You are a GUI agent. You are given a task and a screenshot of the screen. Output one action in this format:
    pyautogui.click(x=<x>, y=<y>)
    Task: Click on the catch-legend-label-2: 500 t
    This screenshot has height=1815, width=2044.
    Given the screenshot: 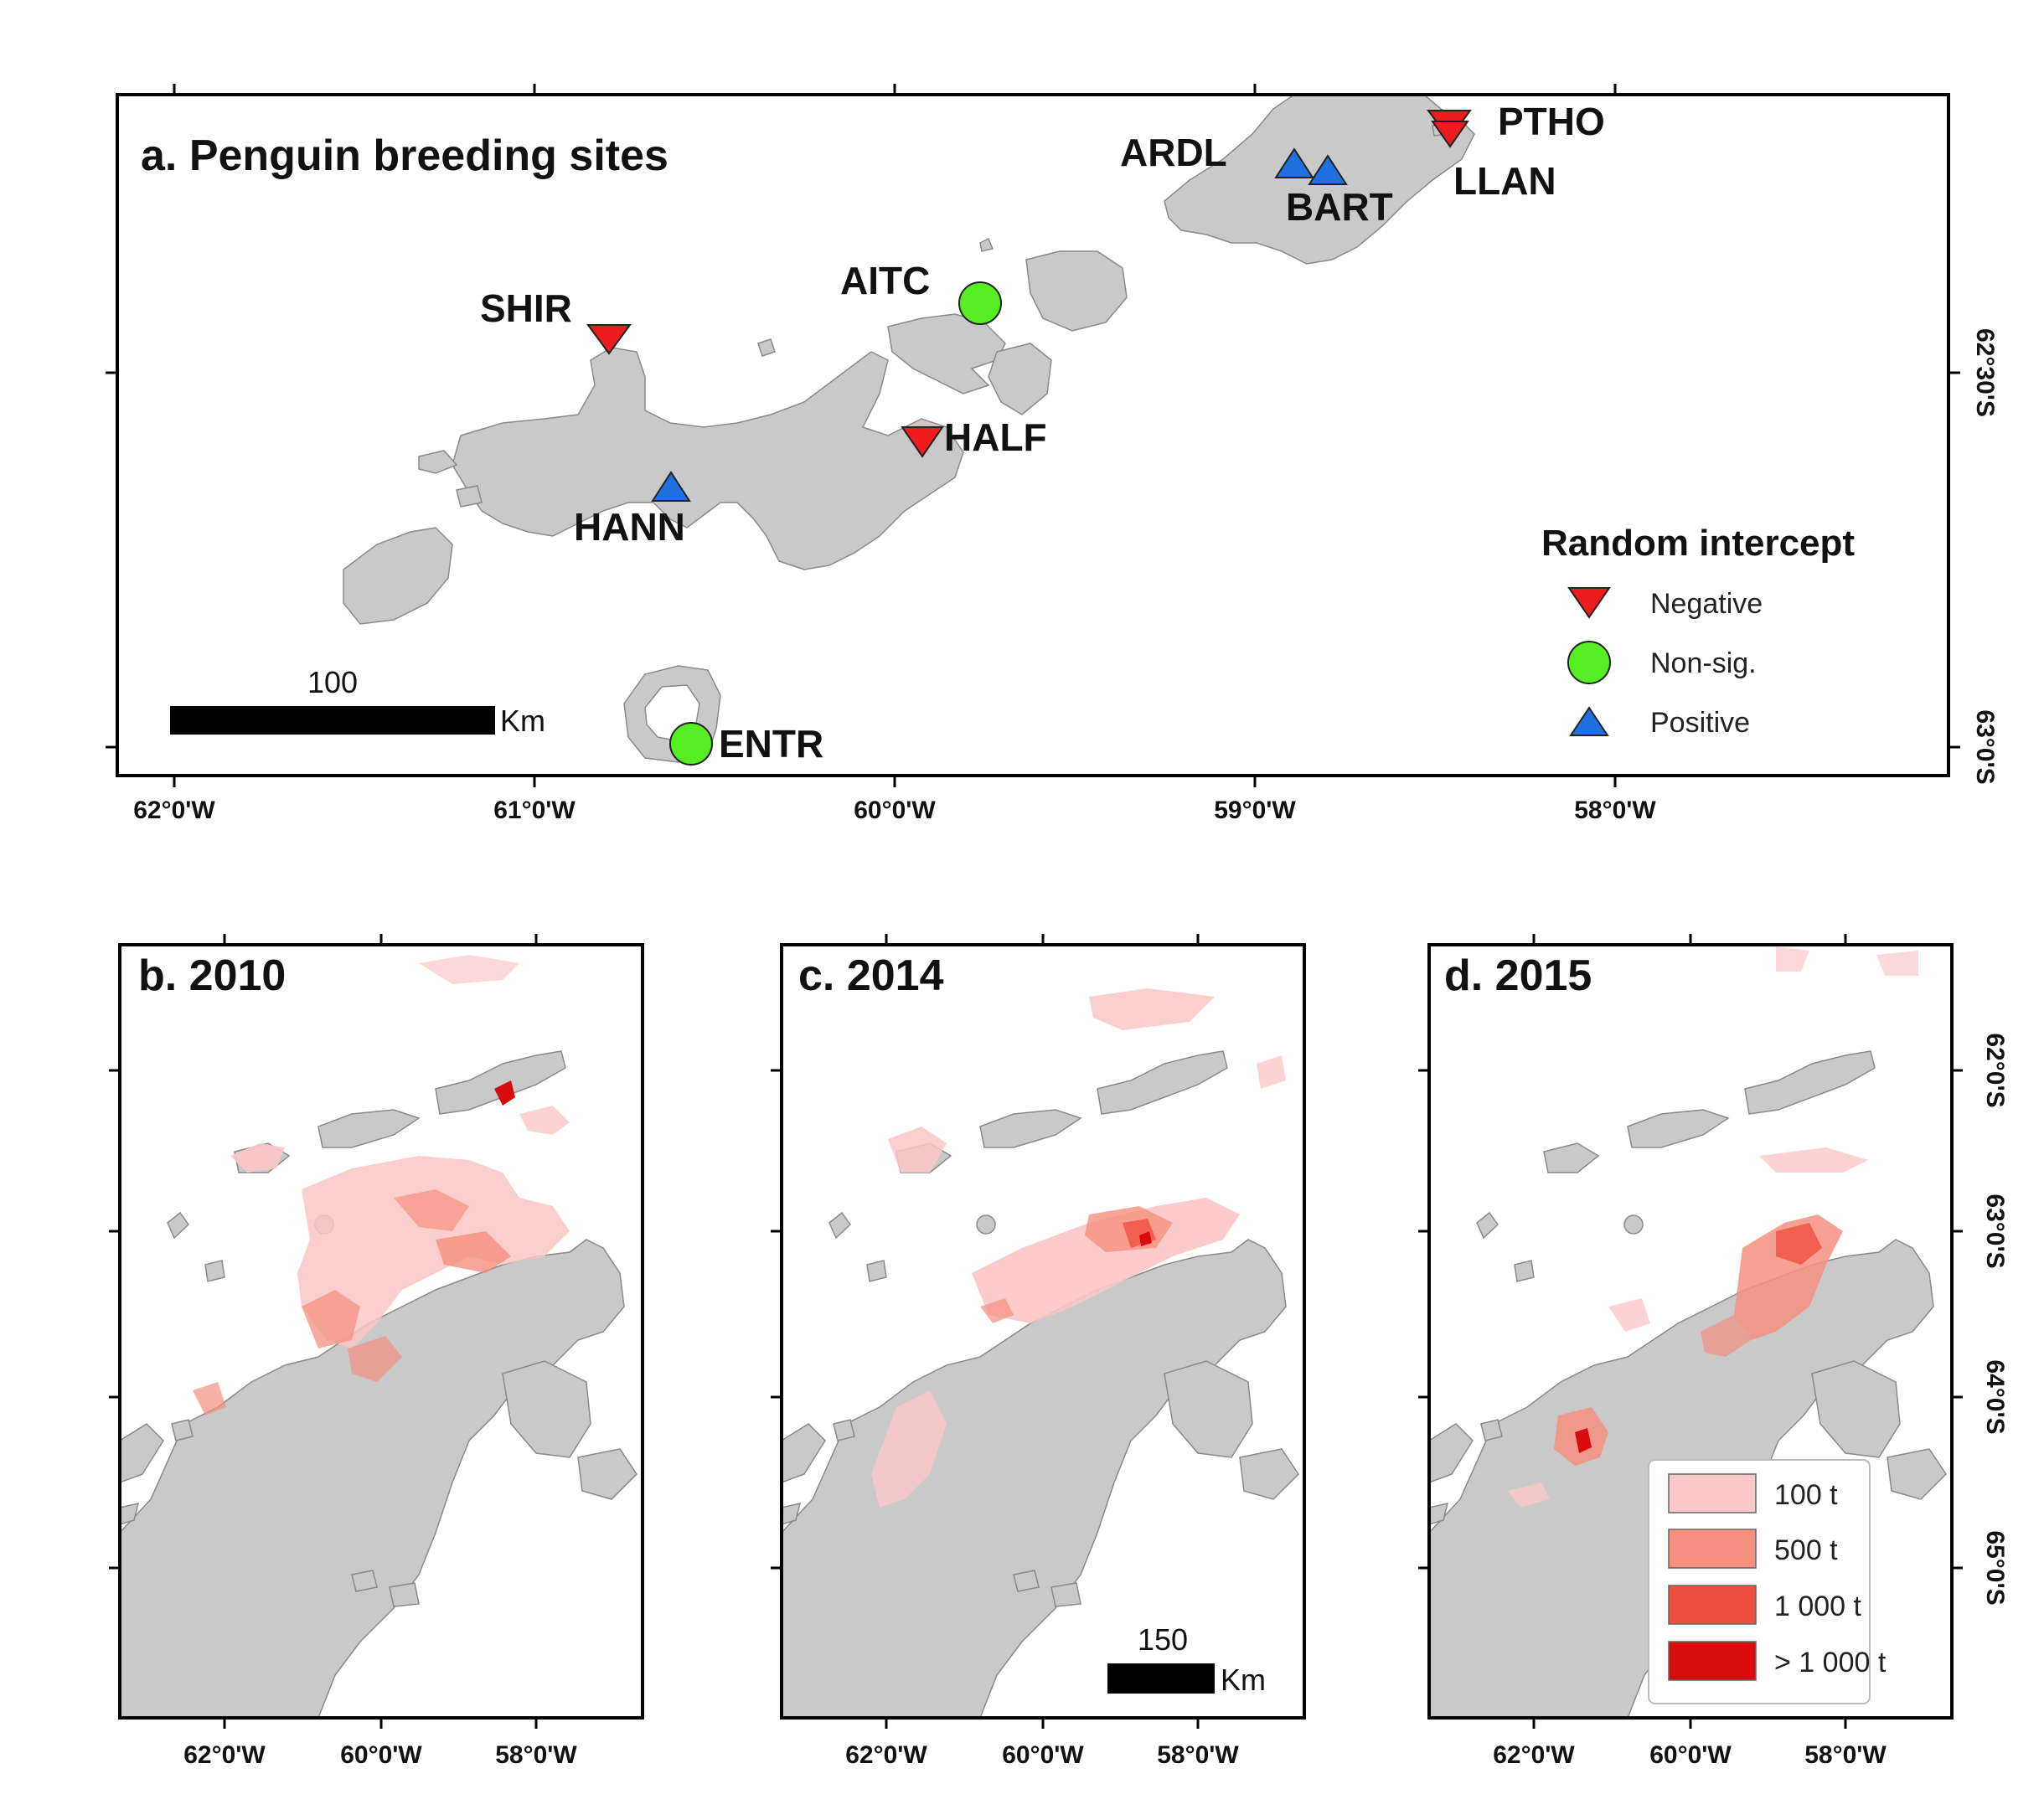 What is the action you would take?
    pyautogui.click(x=1806, y=1550)
    